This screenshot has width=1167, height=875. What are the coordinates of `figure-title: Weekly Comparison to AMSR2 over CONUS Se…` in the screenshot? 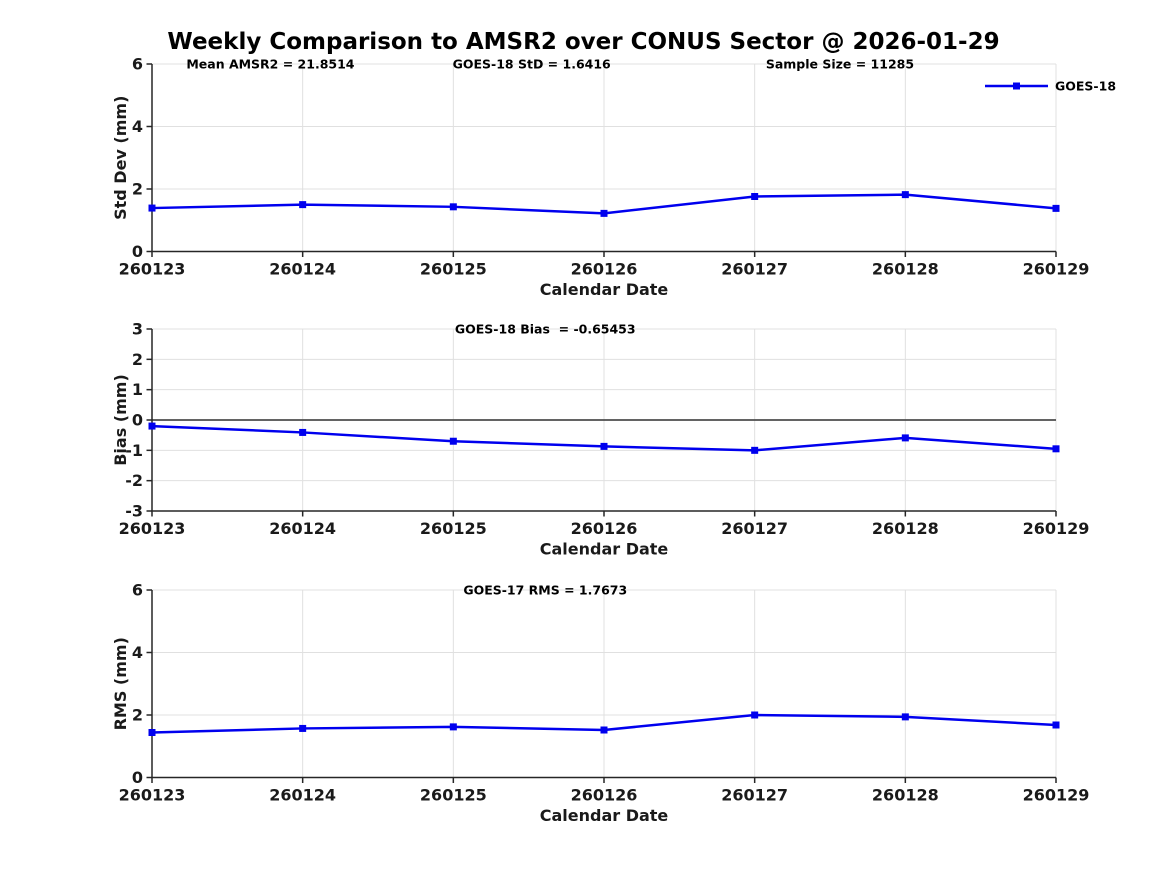 It's located at (583, 42).